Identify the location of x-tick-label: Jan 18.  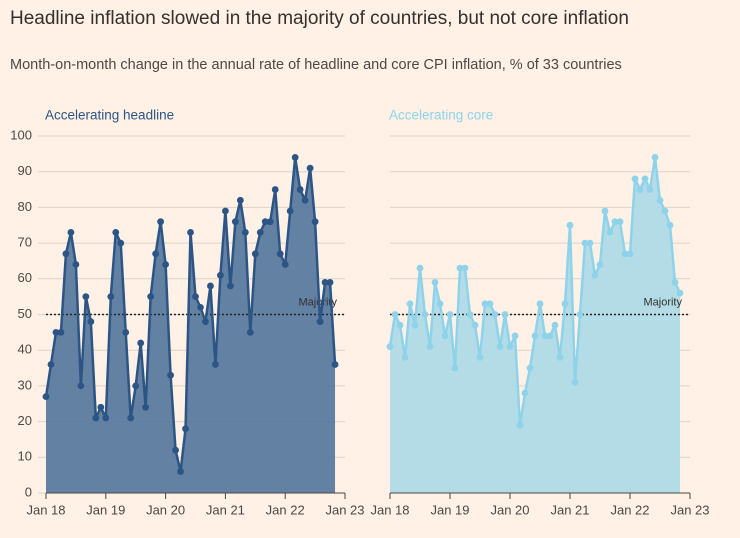
(389, 509).